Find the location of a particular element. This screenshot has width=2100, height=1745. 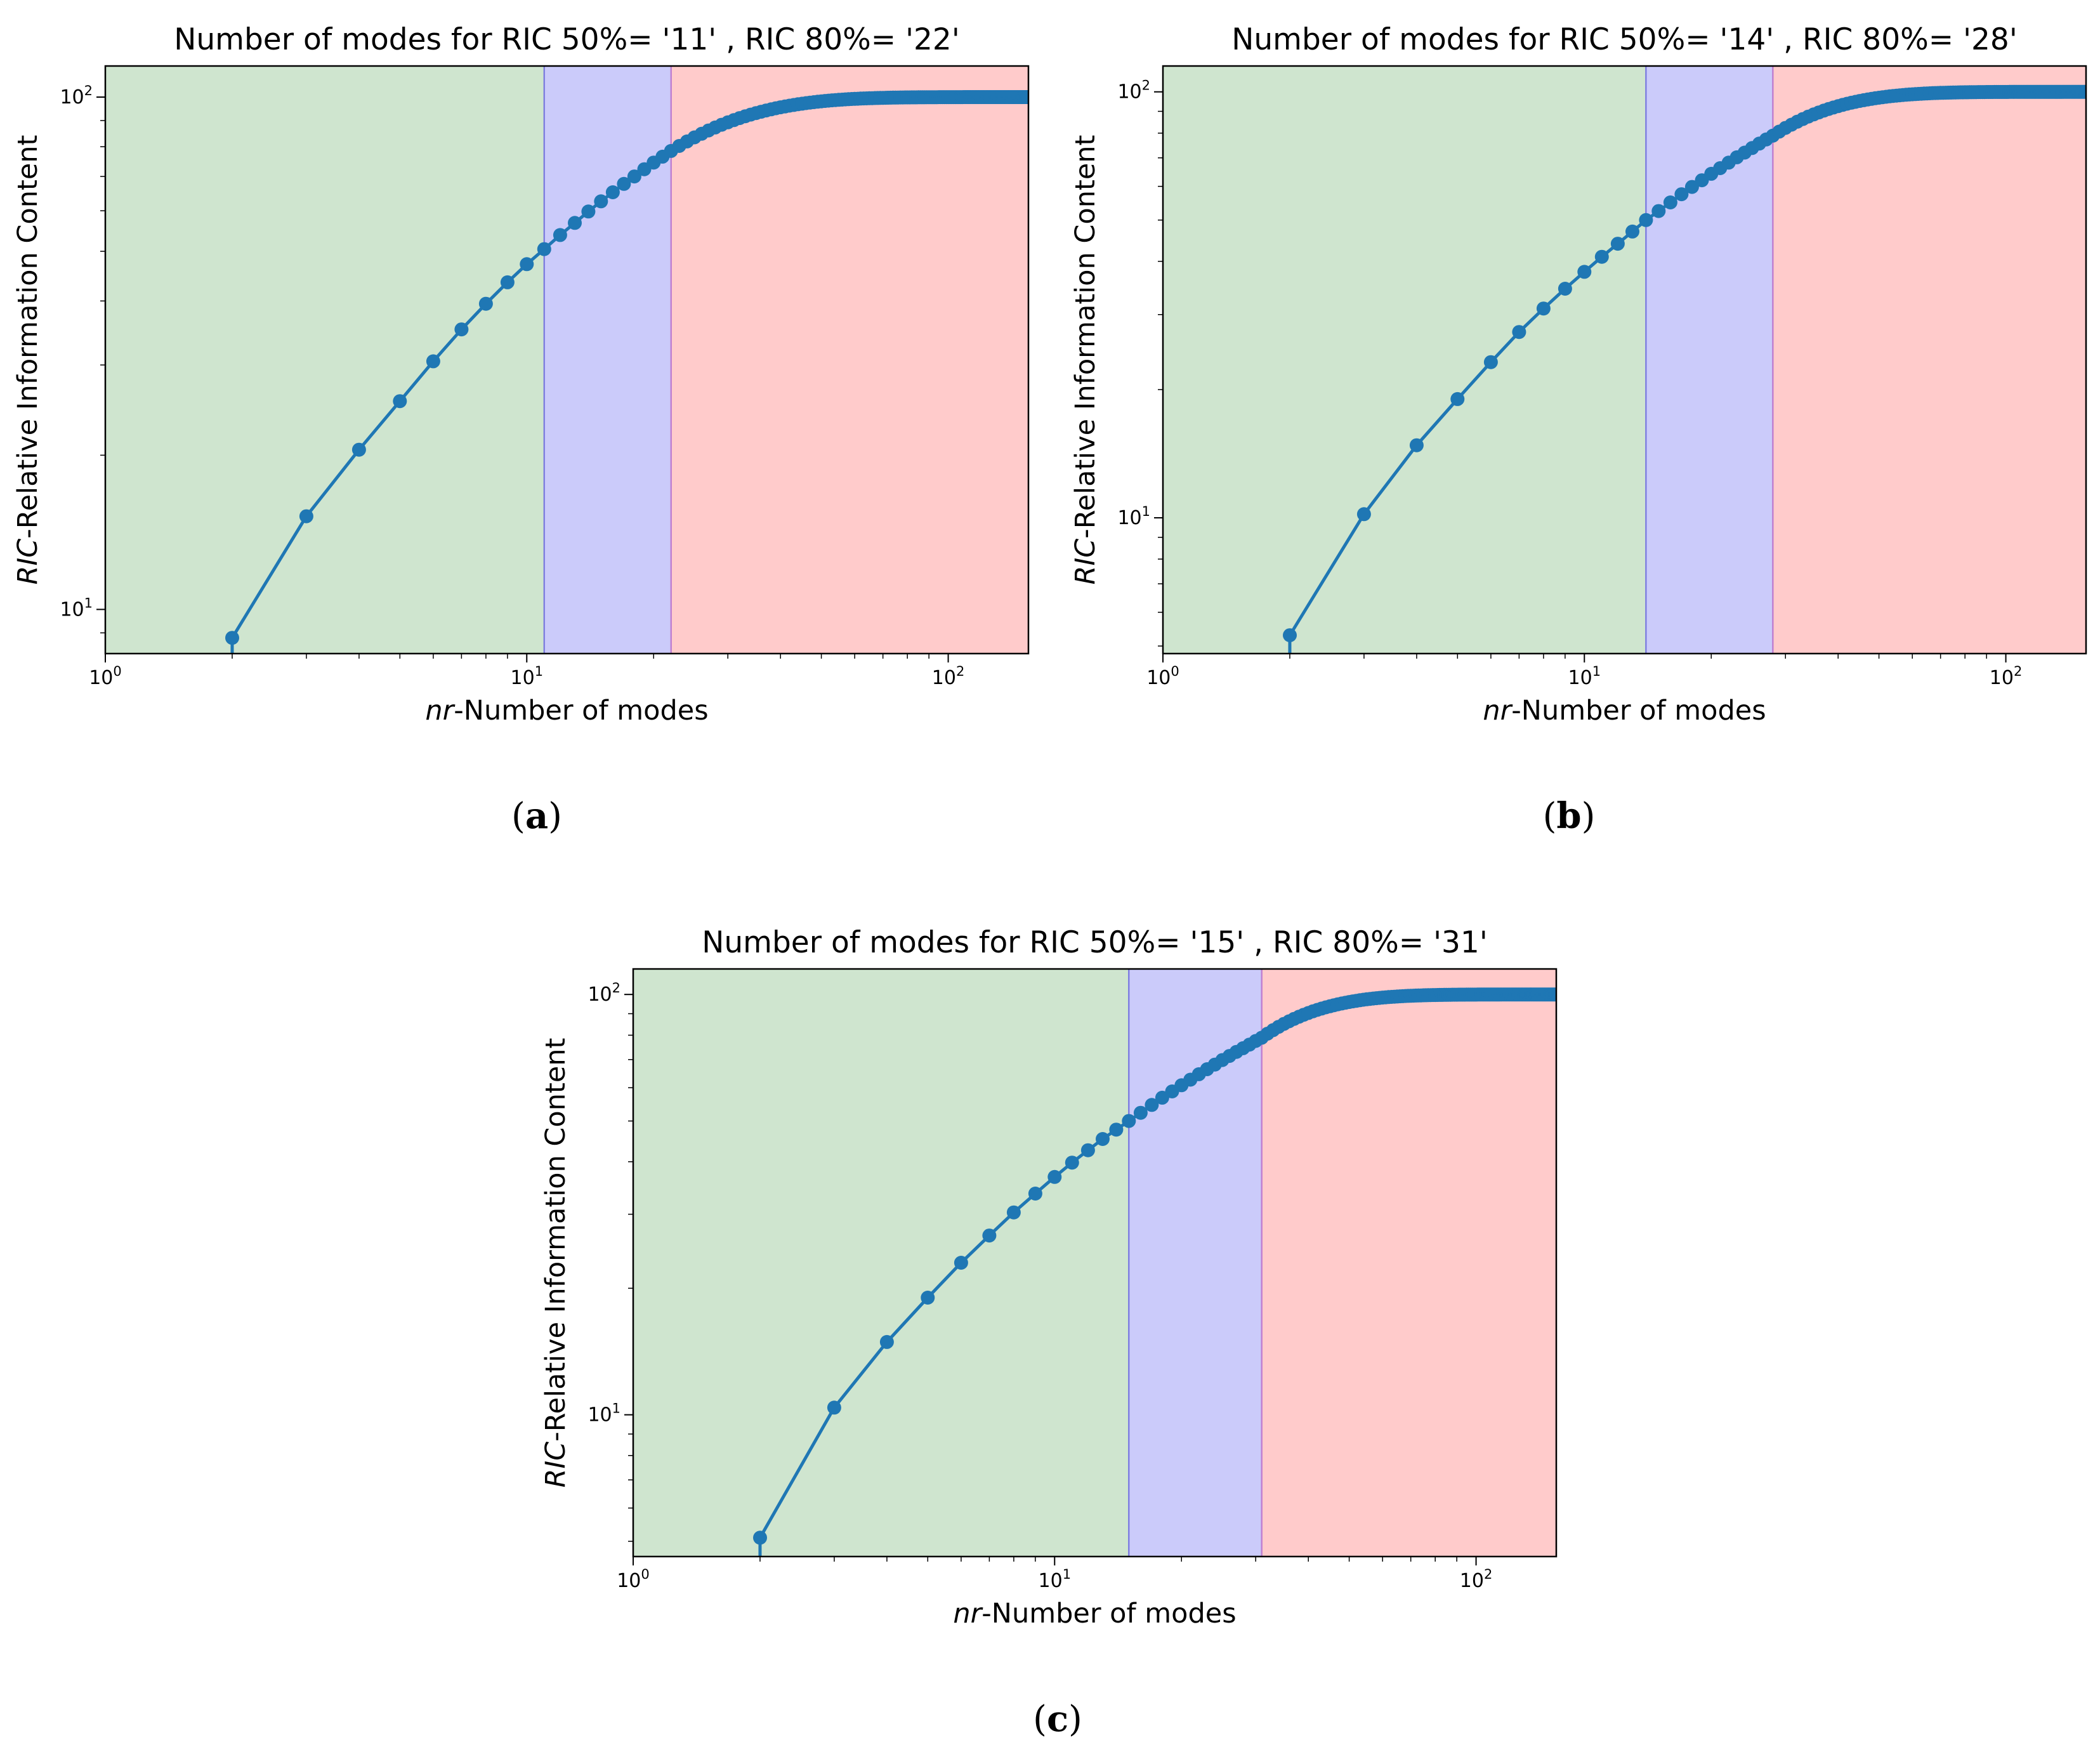

caption-letter: b is located at coordinates (1568, 816).